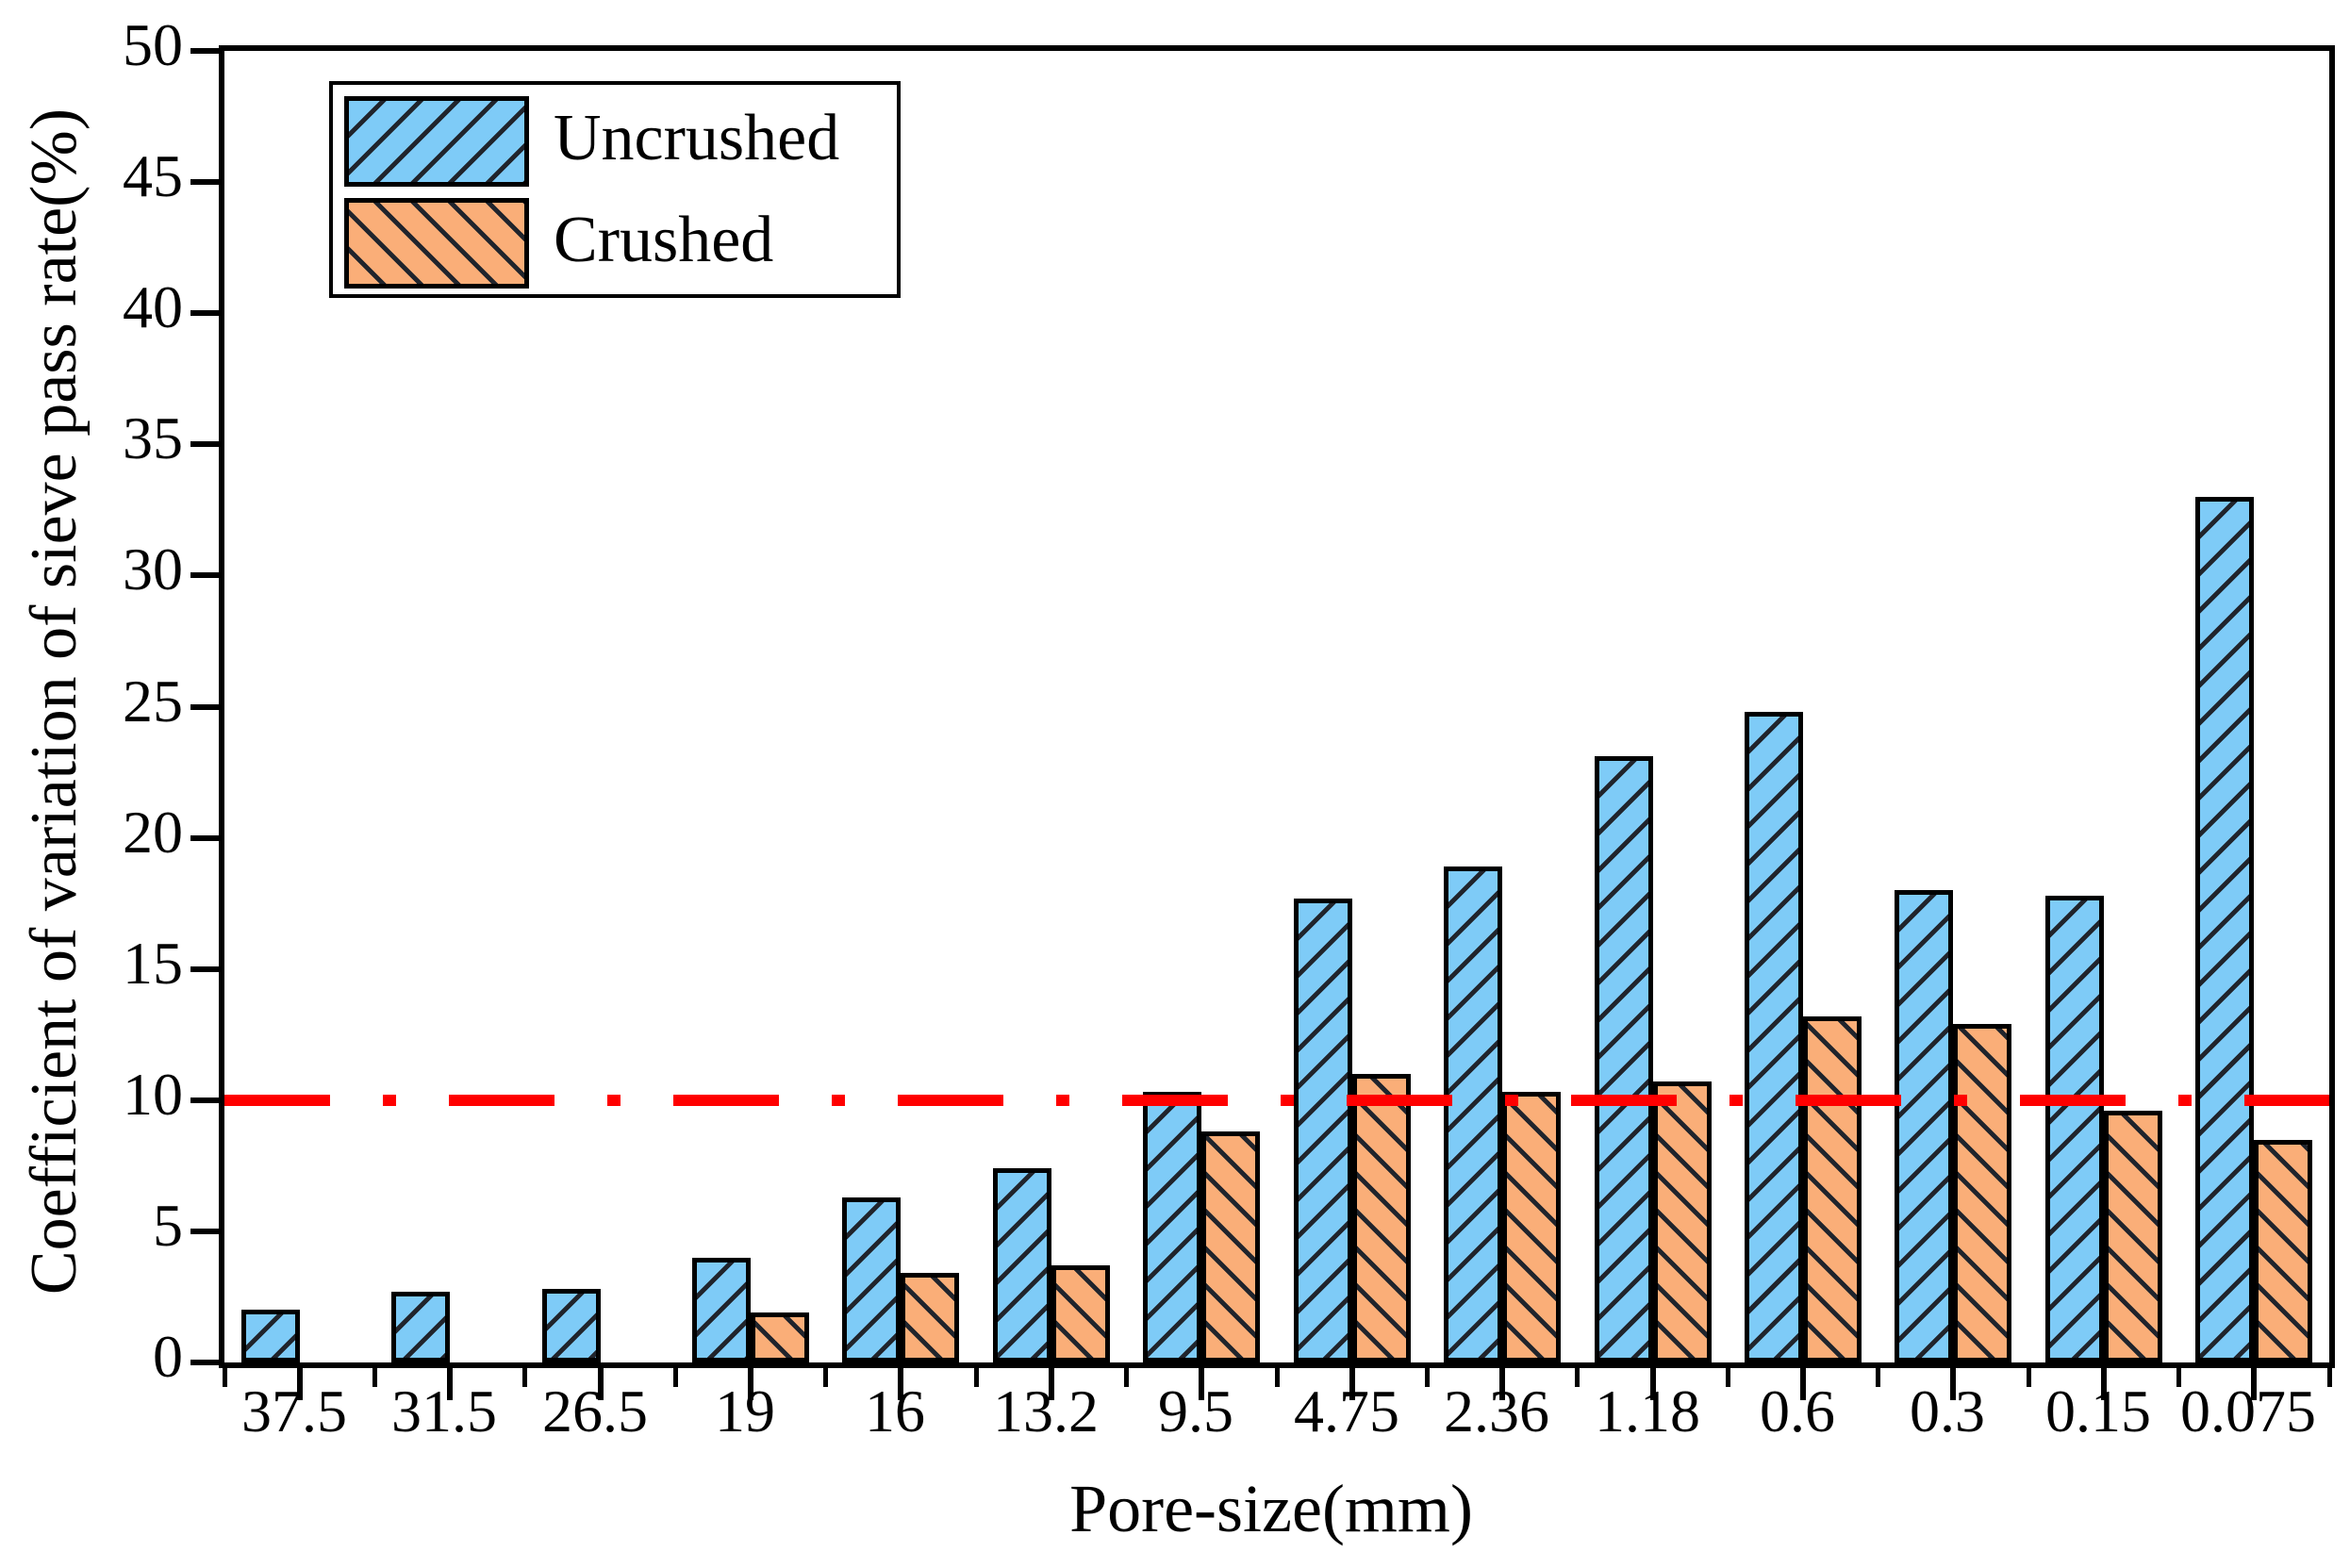 The height and width of the screenshot is (1568, 2350). What do you see at coordinates (153, 569) in the screenshot?
I see `y-tick-label-30: 30` at bounding box center [153, 569].